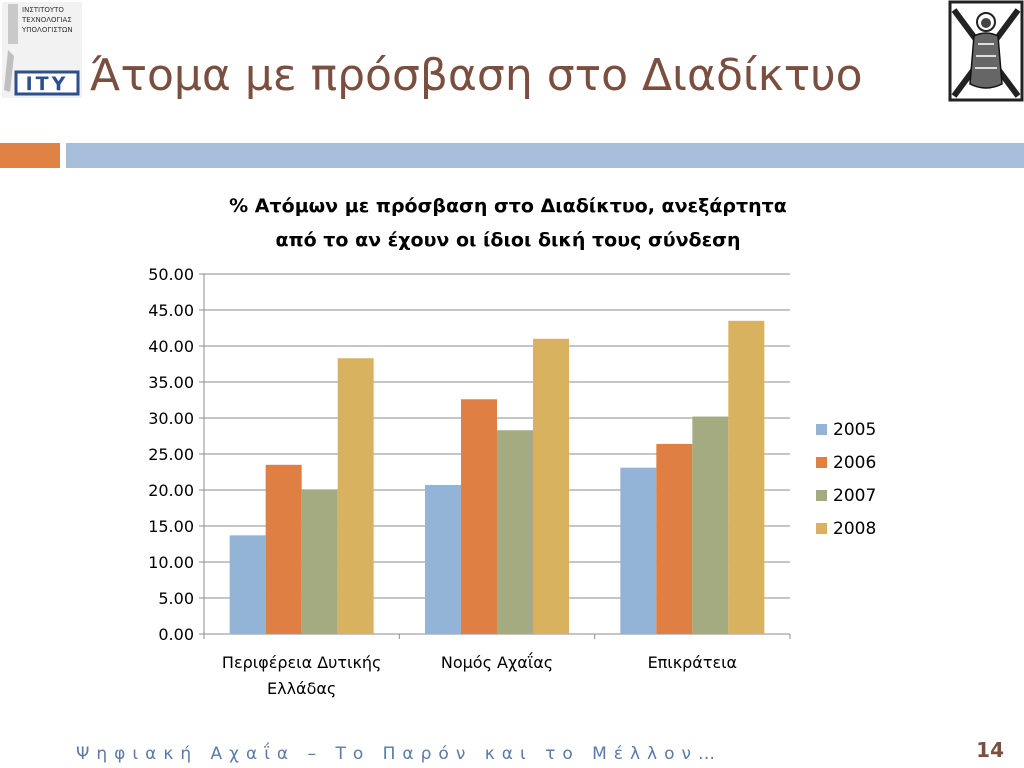 The height and width of the screenshot is (768, 1024). Describe the element at coordinates (47, 30) in the screenshot. I see `iti-logo-line3: ΥΠΟΛΟΓΙΣΤΩΝ` at that location.